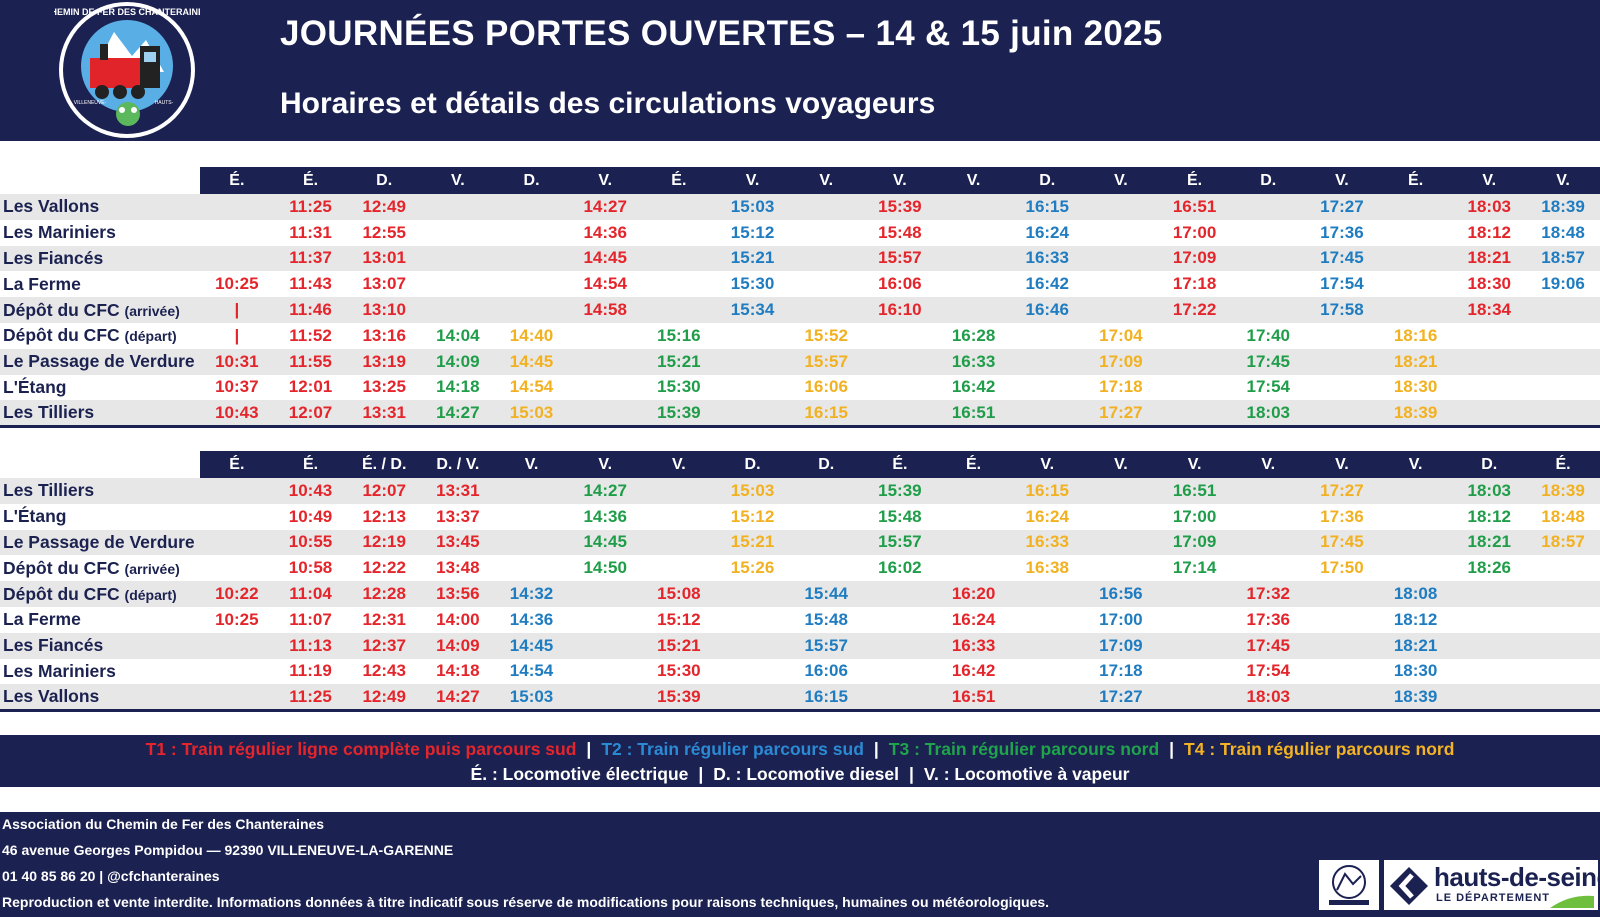 Image resolution: width=1600 pixels, height=917 pixels. I want to click on departure-time: 15:16, so click(679, 335).